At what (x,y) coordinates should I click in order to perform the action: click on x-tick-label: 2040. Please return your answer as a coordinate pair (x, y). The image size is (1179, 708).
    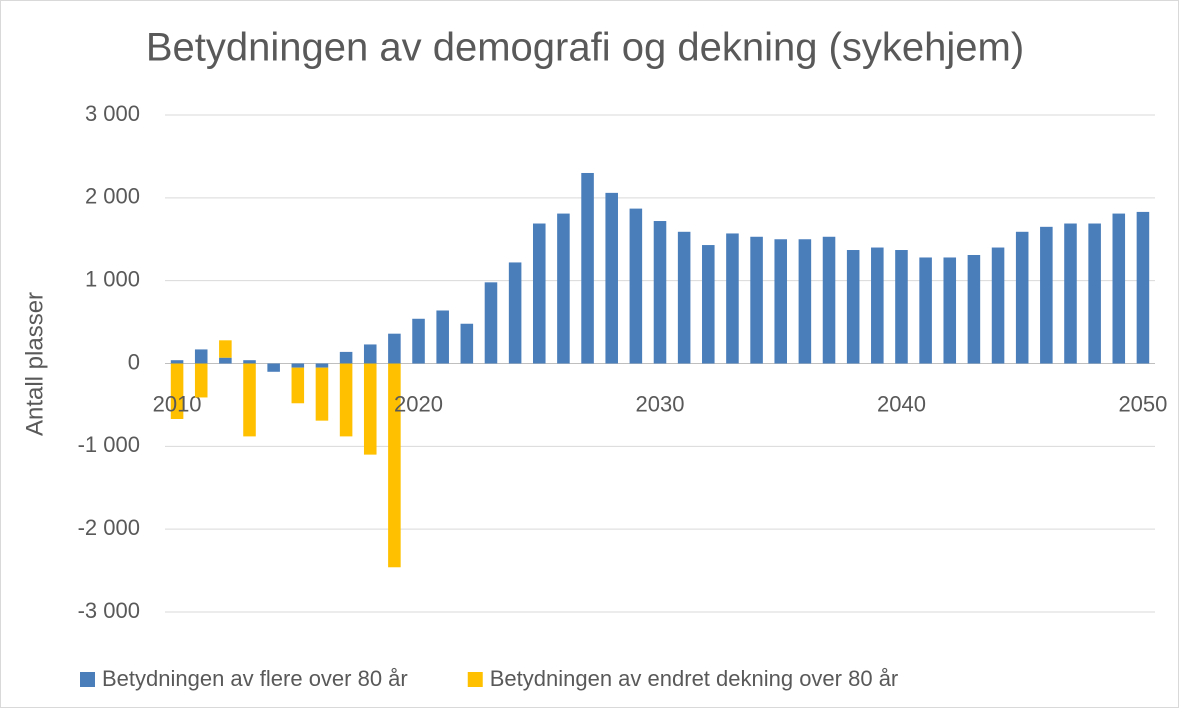
    Looking at the image, I should click on (901, 403).